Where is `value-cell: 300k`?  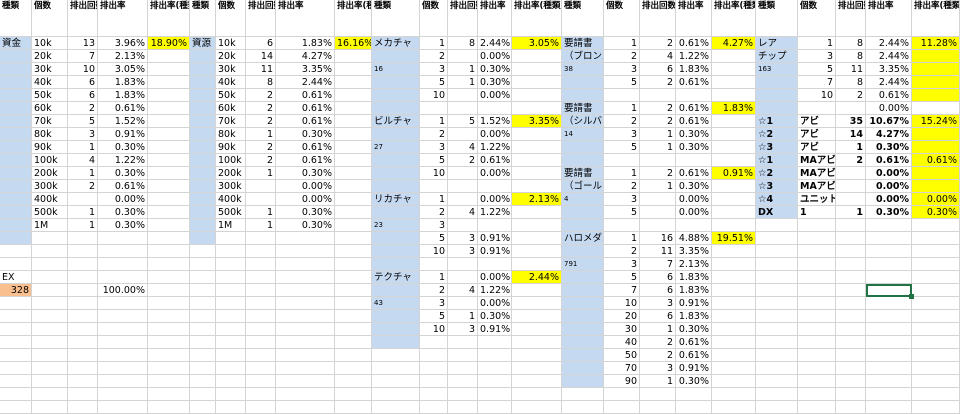 value-cell: 300k is located at coordinates (231, 186).